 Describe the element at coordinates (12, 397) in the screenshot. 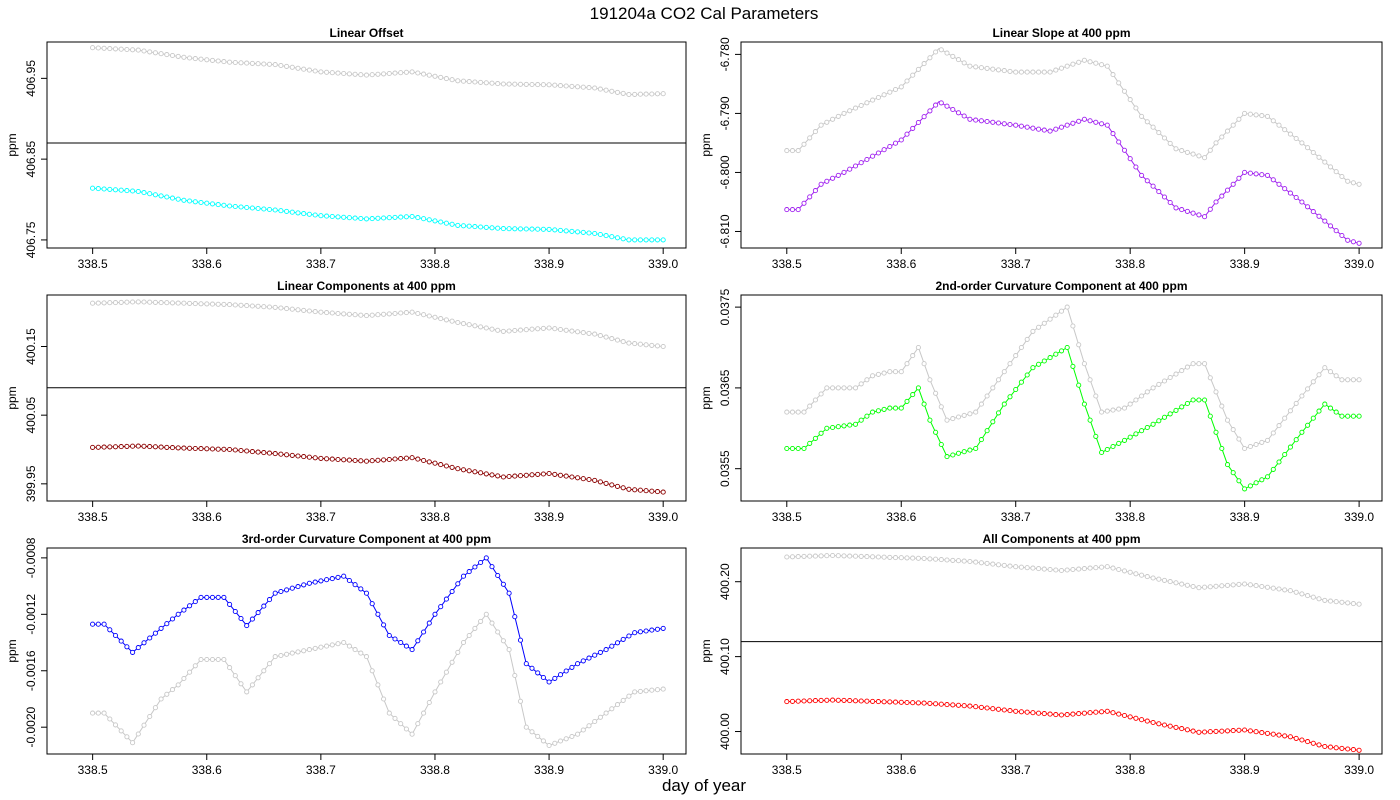

I see `y-axis-label: ppm` at that location.